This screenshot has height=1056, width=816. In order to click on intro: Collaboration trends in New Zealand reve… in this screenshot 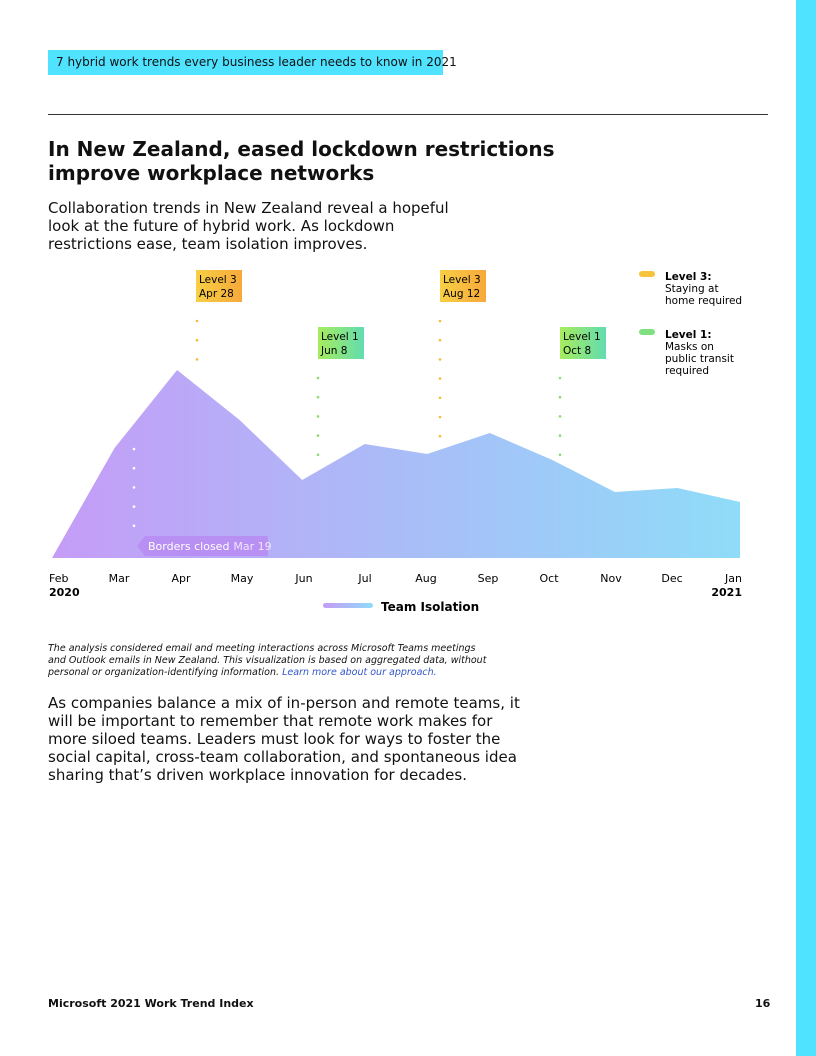, I will do `click(248, 208)`.